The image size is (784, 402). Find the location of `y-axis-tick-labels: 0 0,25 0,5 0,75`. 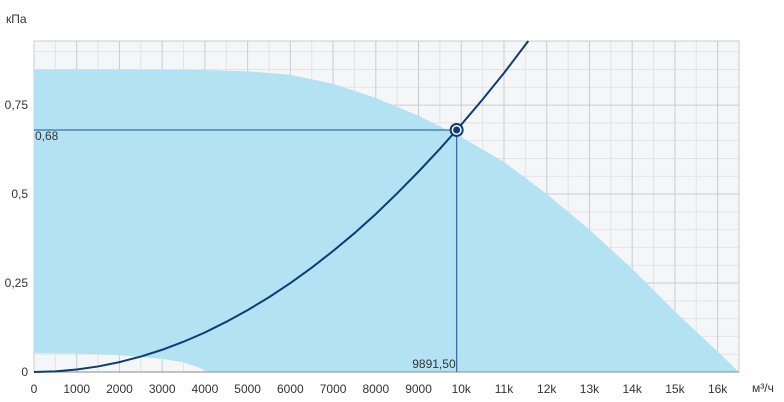

y-axis-tick-labels: 0 0,25 0,5 0,75 is located at coordinates (17, 238).